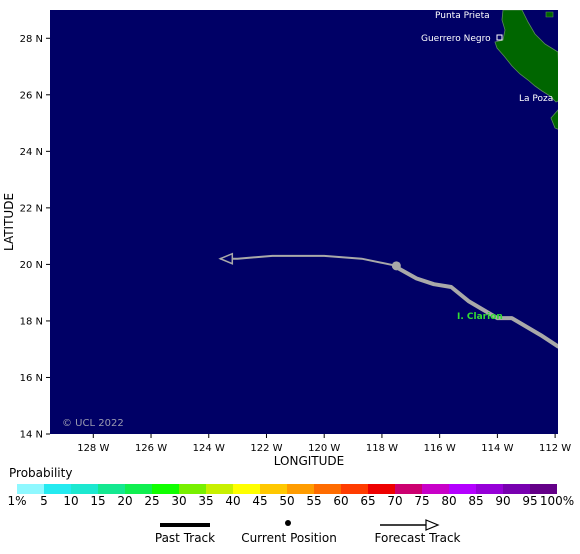 The image size is (580, 554). What do you see at coordinates (557, 501) in the screenshot?
I see `colorbar-label: 100%` at bounding box center [557, 501].